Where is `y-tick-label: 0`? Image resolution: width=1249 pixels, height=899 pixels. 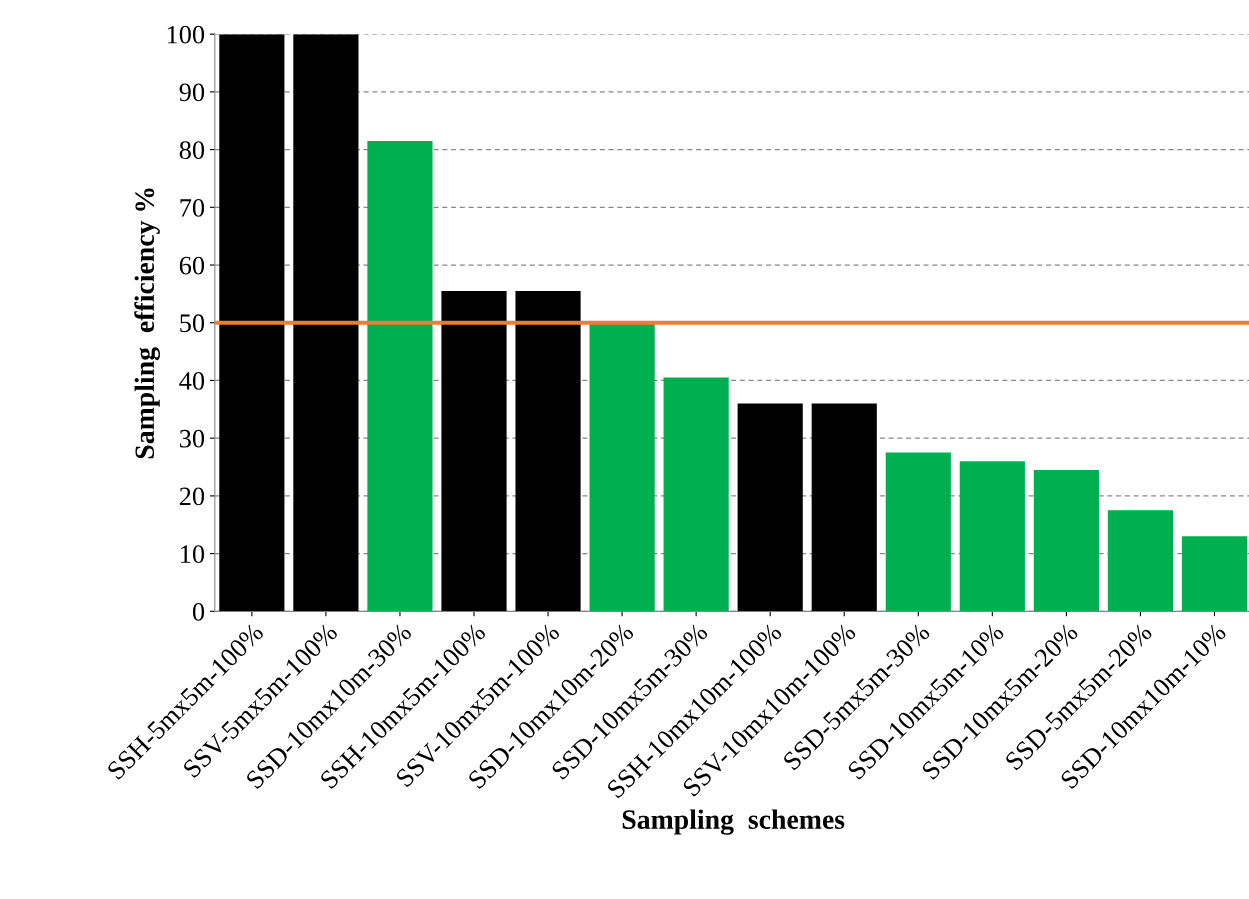 y-tick-label: 0 is located at coordinates (198, 611).